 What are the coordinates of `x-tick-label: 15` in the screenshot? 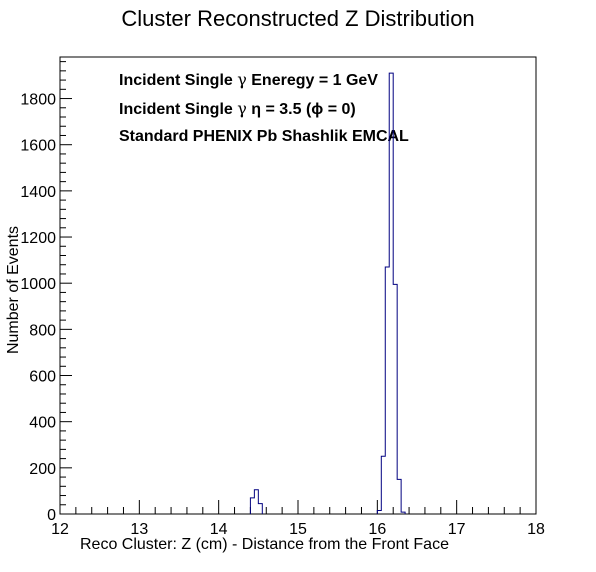 It's located at (298, 529).